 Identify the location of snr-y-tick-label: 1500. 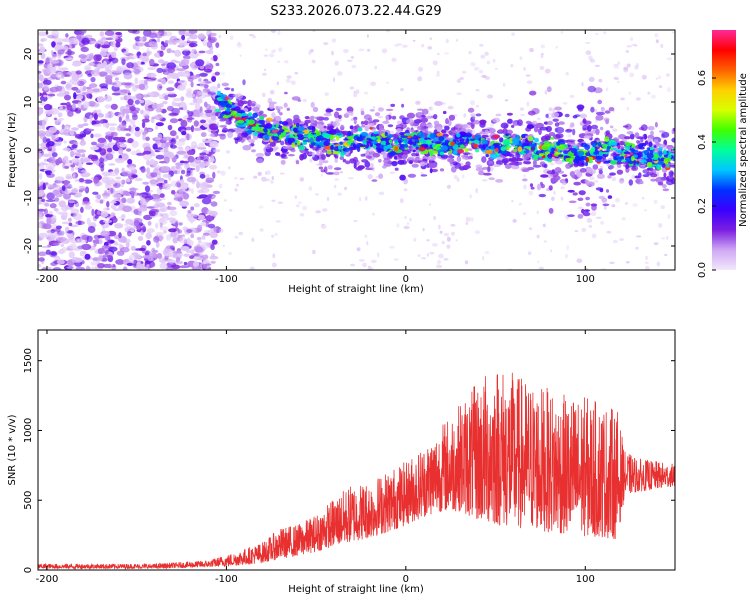
(28, 360).